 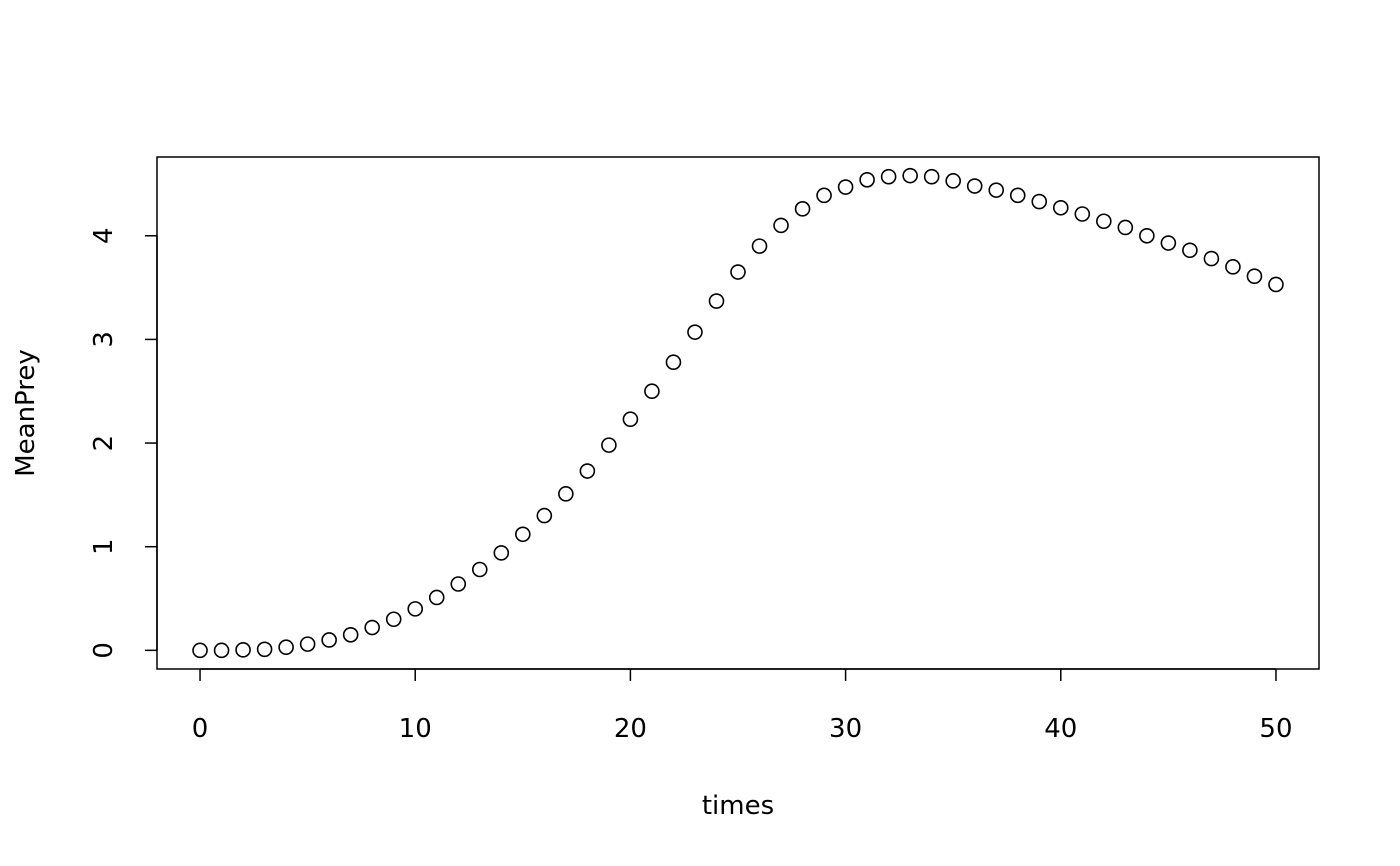 I want to click on x-tick-label: 40, so click(x=1060, y=729).